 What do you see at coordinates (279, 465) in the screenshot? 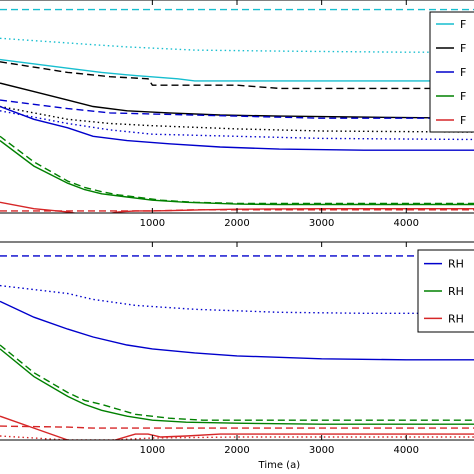
I see `x-axis-label: Time (a)` at bounding box center [279, 465].